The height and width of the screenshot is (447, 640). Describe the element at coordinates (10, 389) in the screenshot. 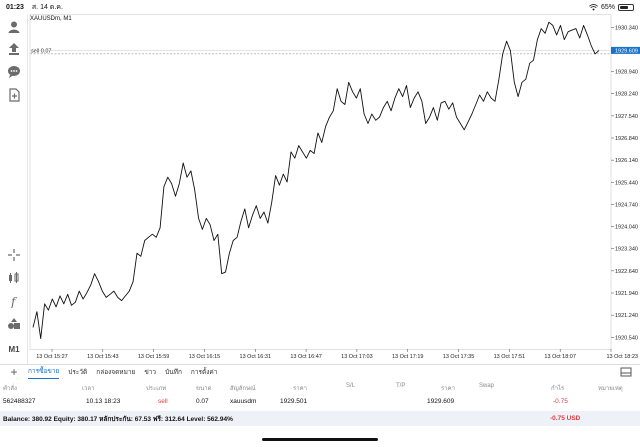

I see `header-order: คำสั่ง` at that location.